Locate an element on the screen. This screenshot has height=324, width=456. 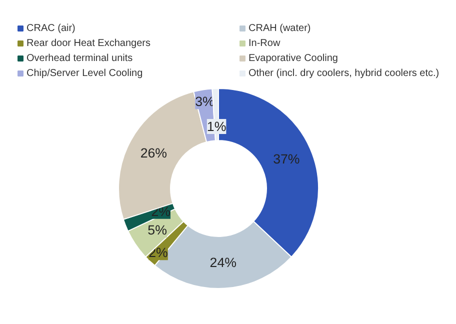
legend-label: CRAH (water) is located at coordinates (279, 28).